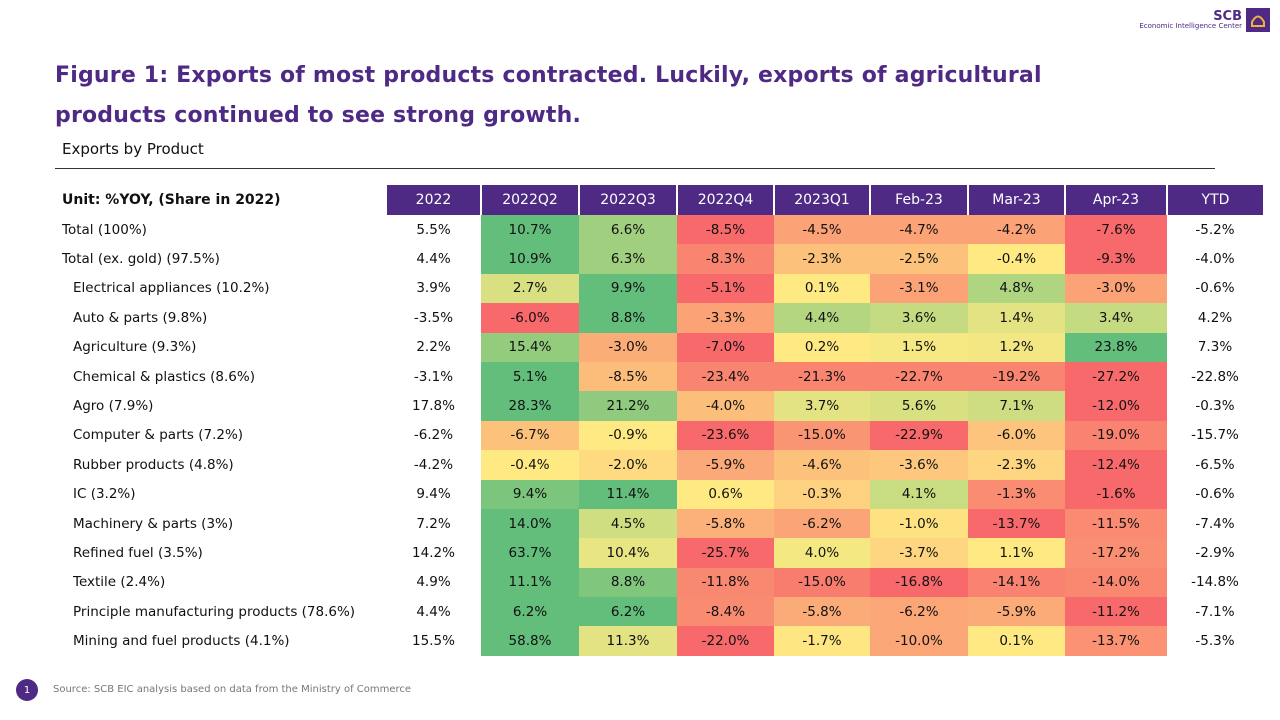  Describe the element at coordinates (725, 347) in the screenshot. I see `value-cell: -7.0%` at that location.